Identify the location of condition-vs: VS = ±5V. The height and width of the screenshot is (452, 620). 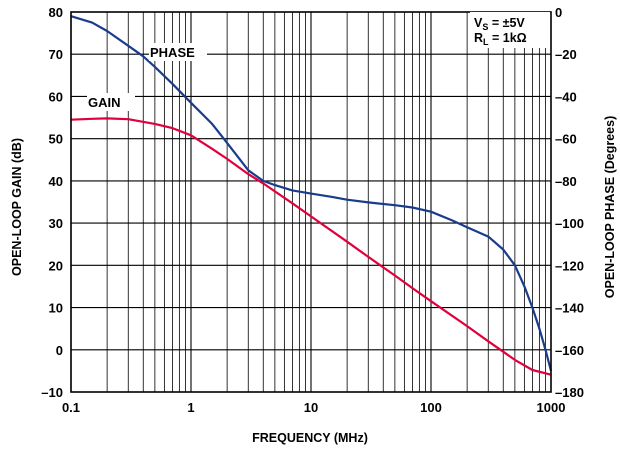
(499, 24).